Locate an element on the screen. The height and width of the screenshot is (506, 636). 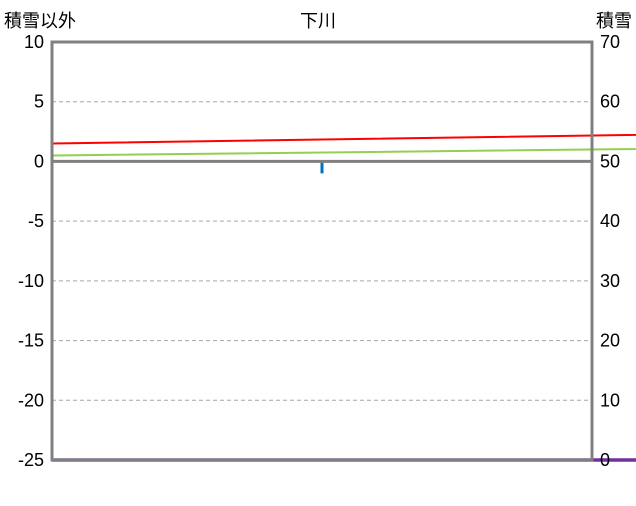
left-tick-label: 0 is located at coordinates (39, 161).